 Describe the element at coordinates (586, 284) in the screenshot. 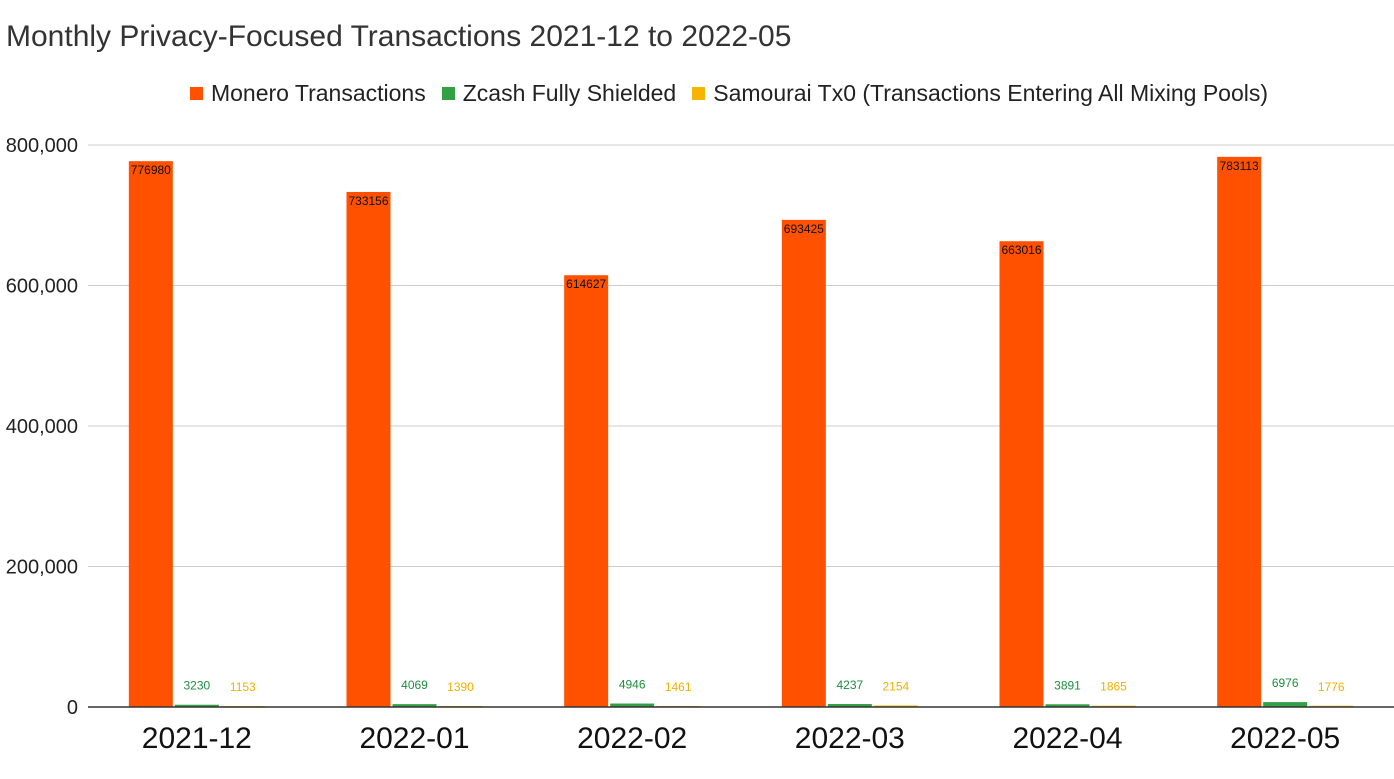

I see `data-label: 614627` at that location.